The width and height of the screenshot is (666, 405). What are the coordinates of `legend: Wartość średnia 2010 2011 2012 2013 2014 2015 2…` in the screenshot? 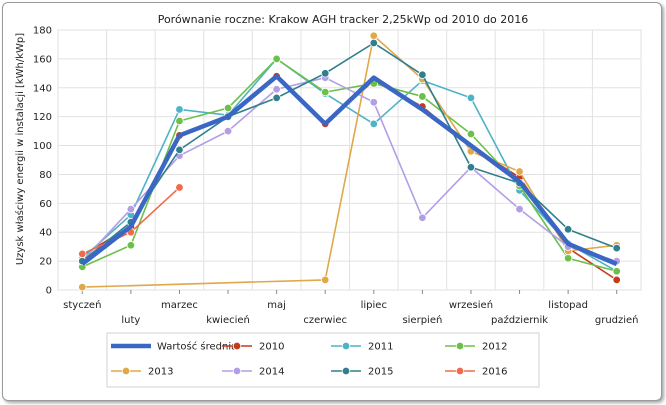 It's located at (323, 360).